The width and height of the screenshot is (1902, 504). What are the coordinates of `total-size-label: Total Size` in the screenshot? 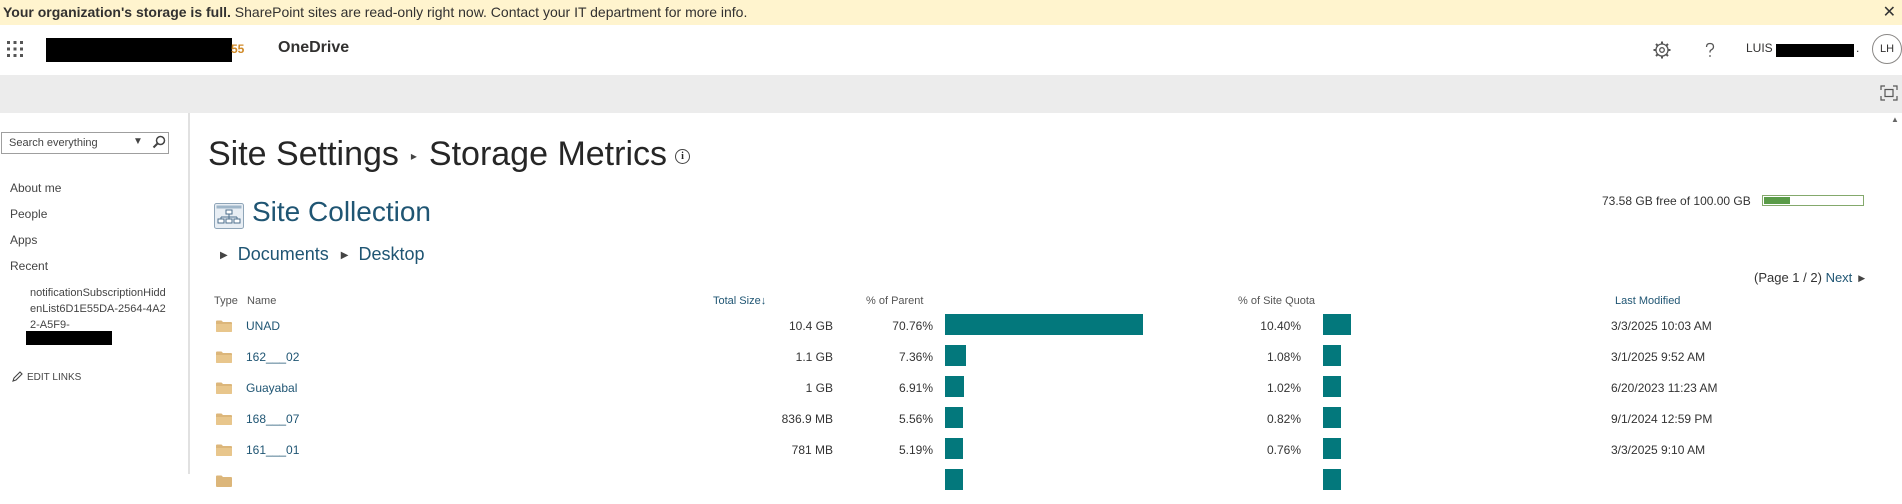 It's located at (737, 301).